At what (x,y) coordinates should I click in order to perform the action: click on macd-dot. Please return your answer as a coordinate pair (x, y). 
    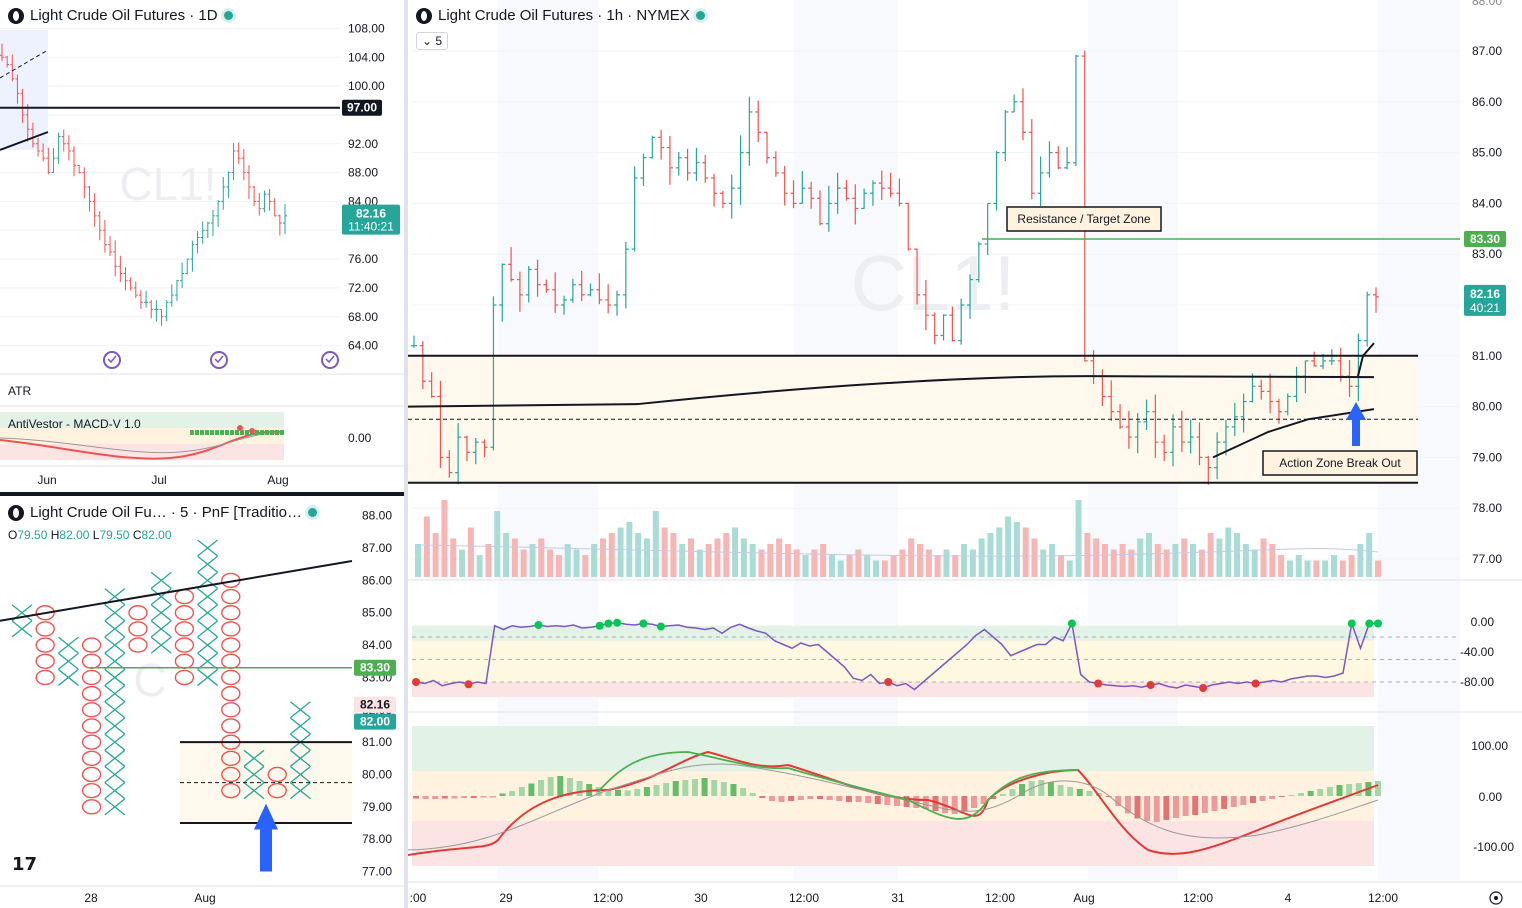
    Looking at the image, I should click on (252, 431).